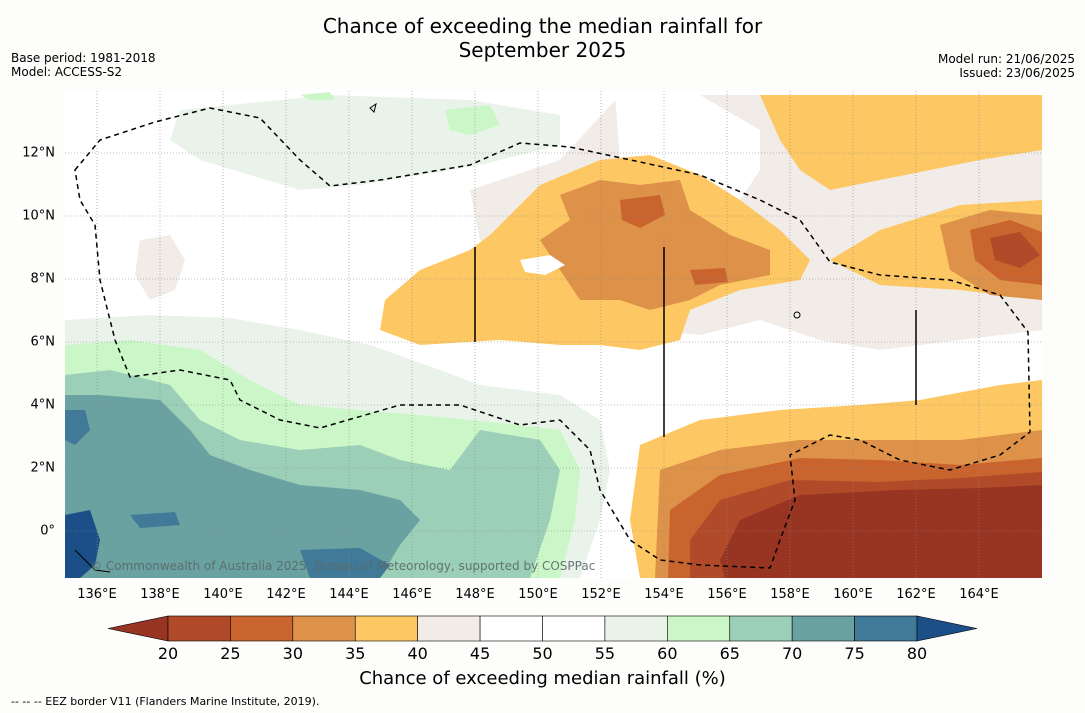 The width and height of the screenshot is (1085, 713). I want to click on longitude-label: 148°E, so click(475, 594).